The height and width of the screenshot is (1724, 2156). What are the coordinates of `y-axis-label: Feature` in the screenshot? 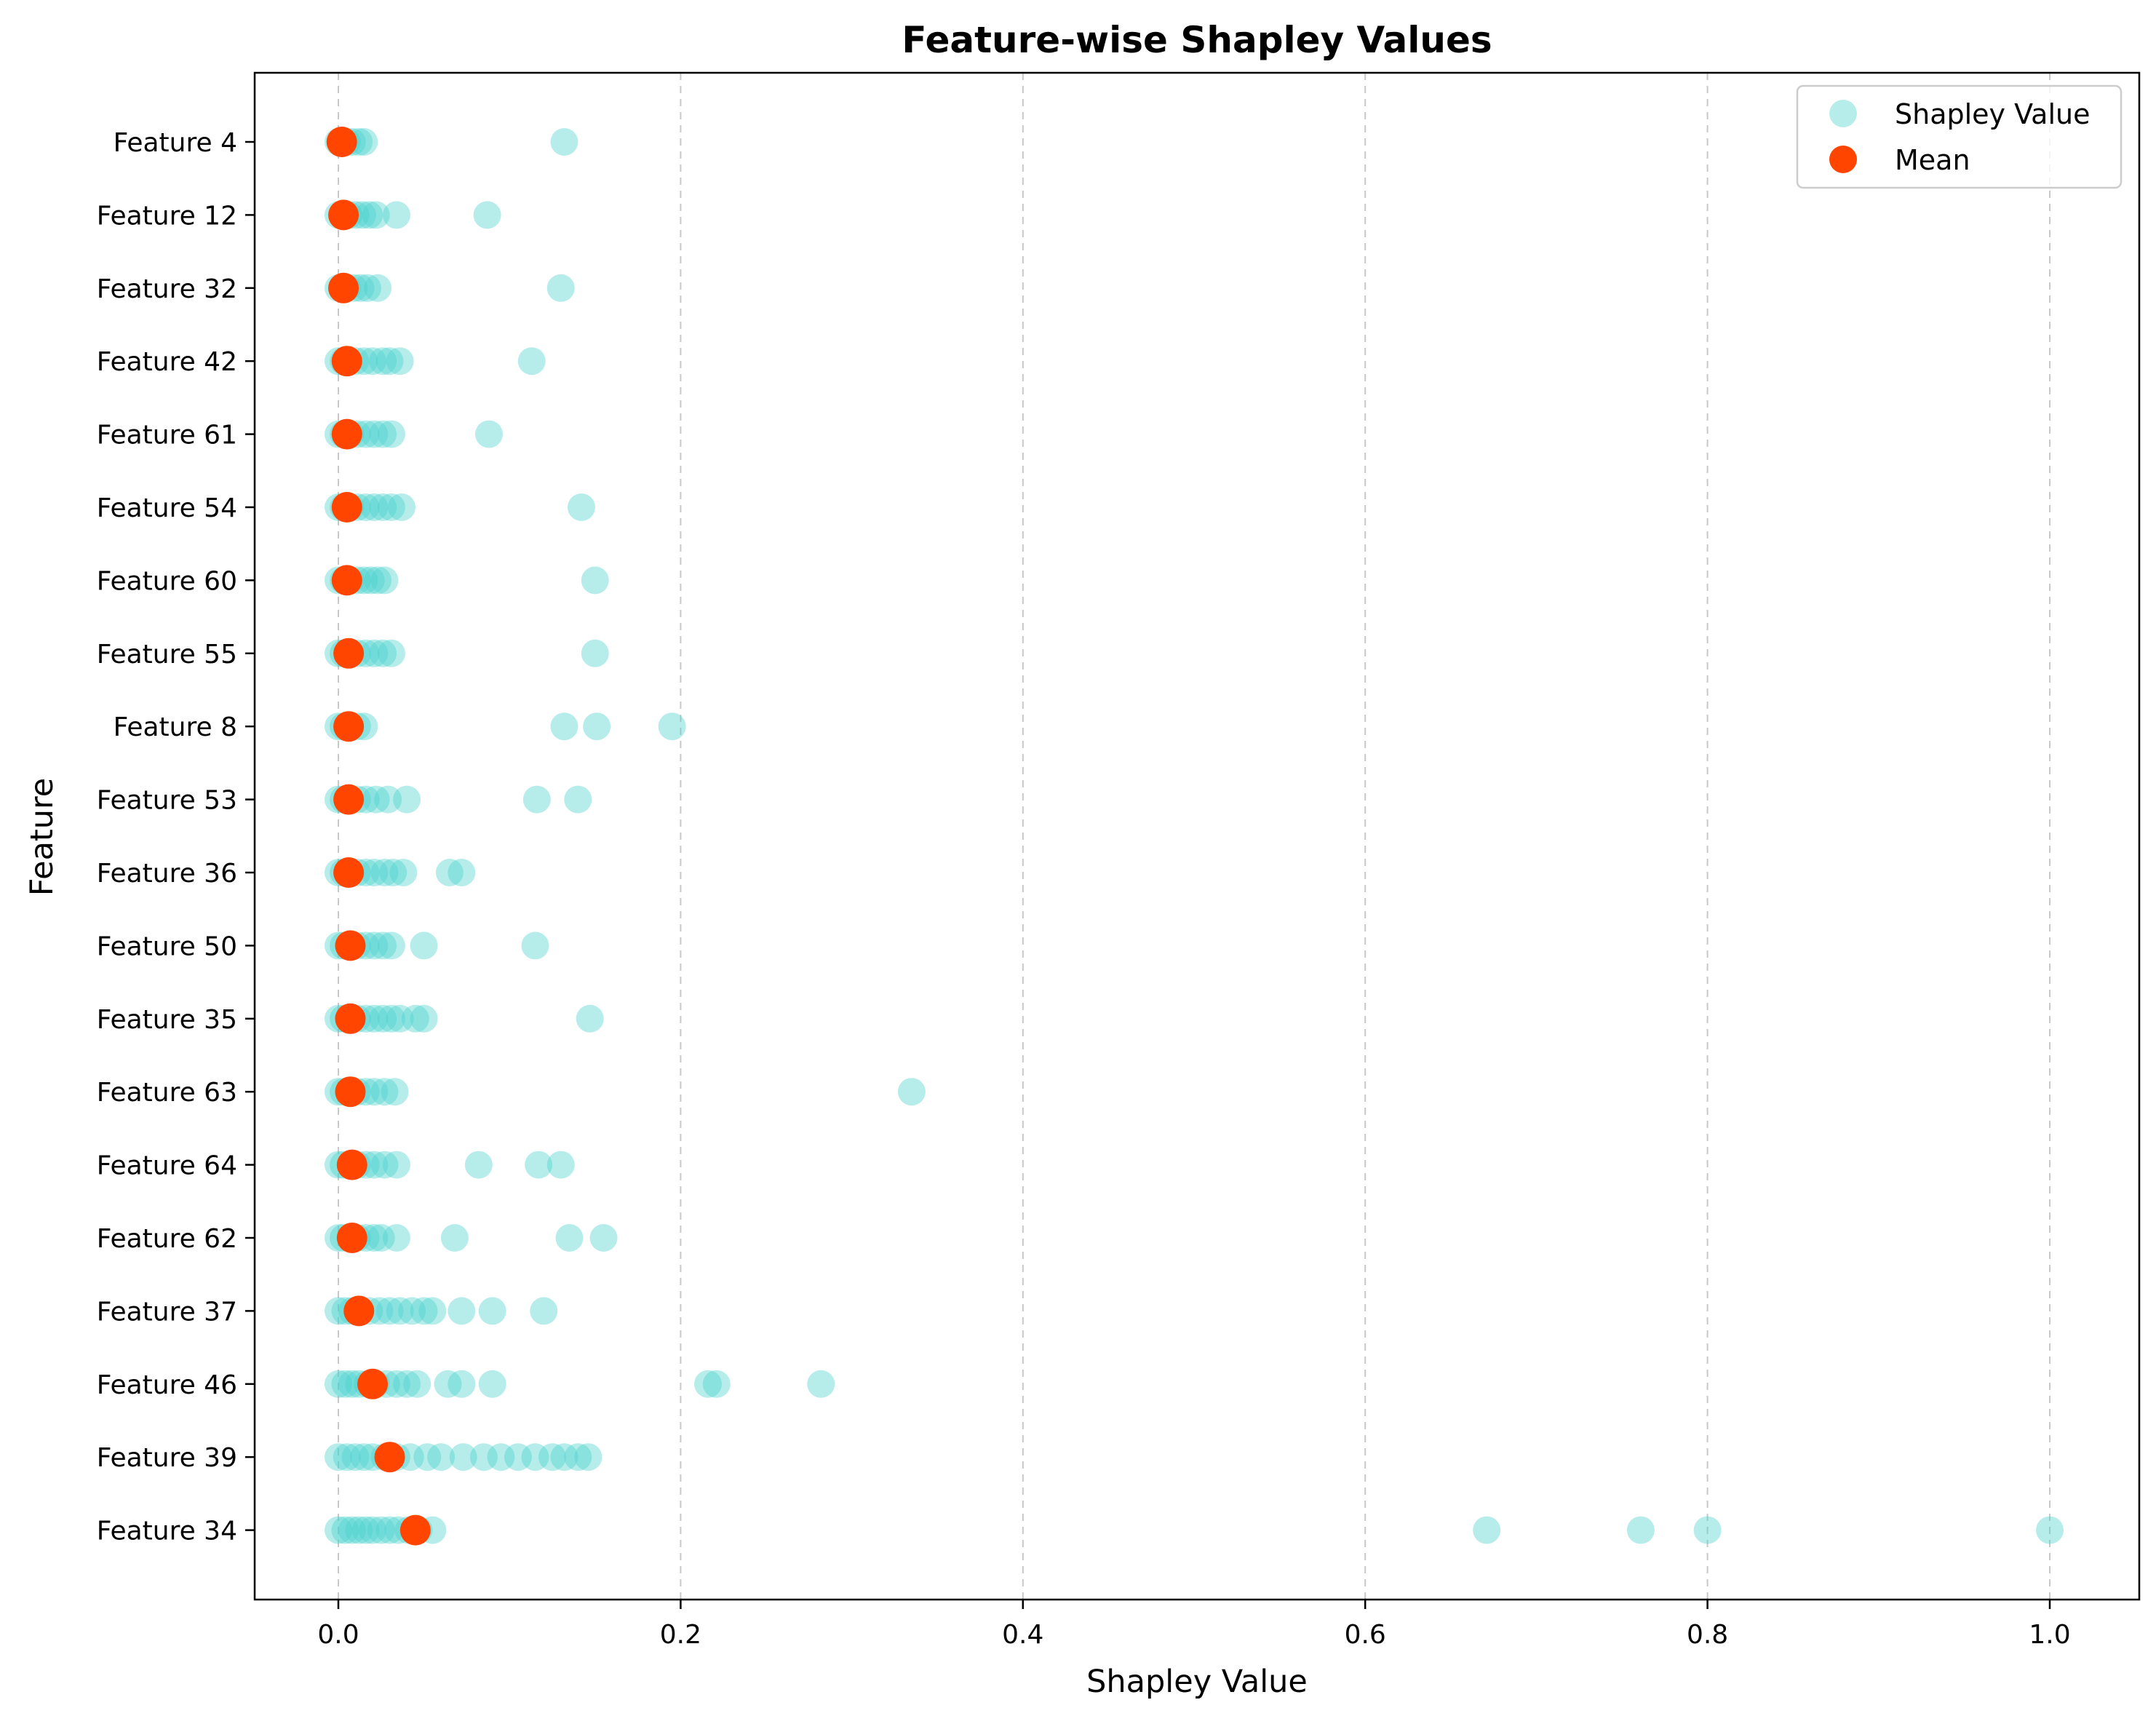 It's located at (42, 837).